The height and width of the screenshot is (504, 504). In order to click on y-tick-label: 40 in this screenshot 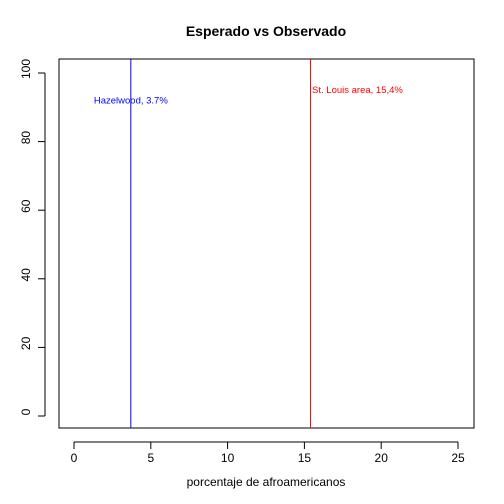, I will do `click(26, 275)`.